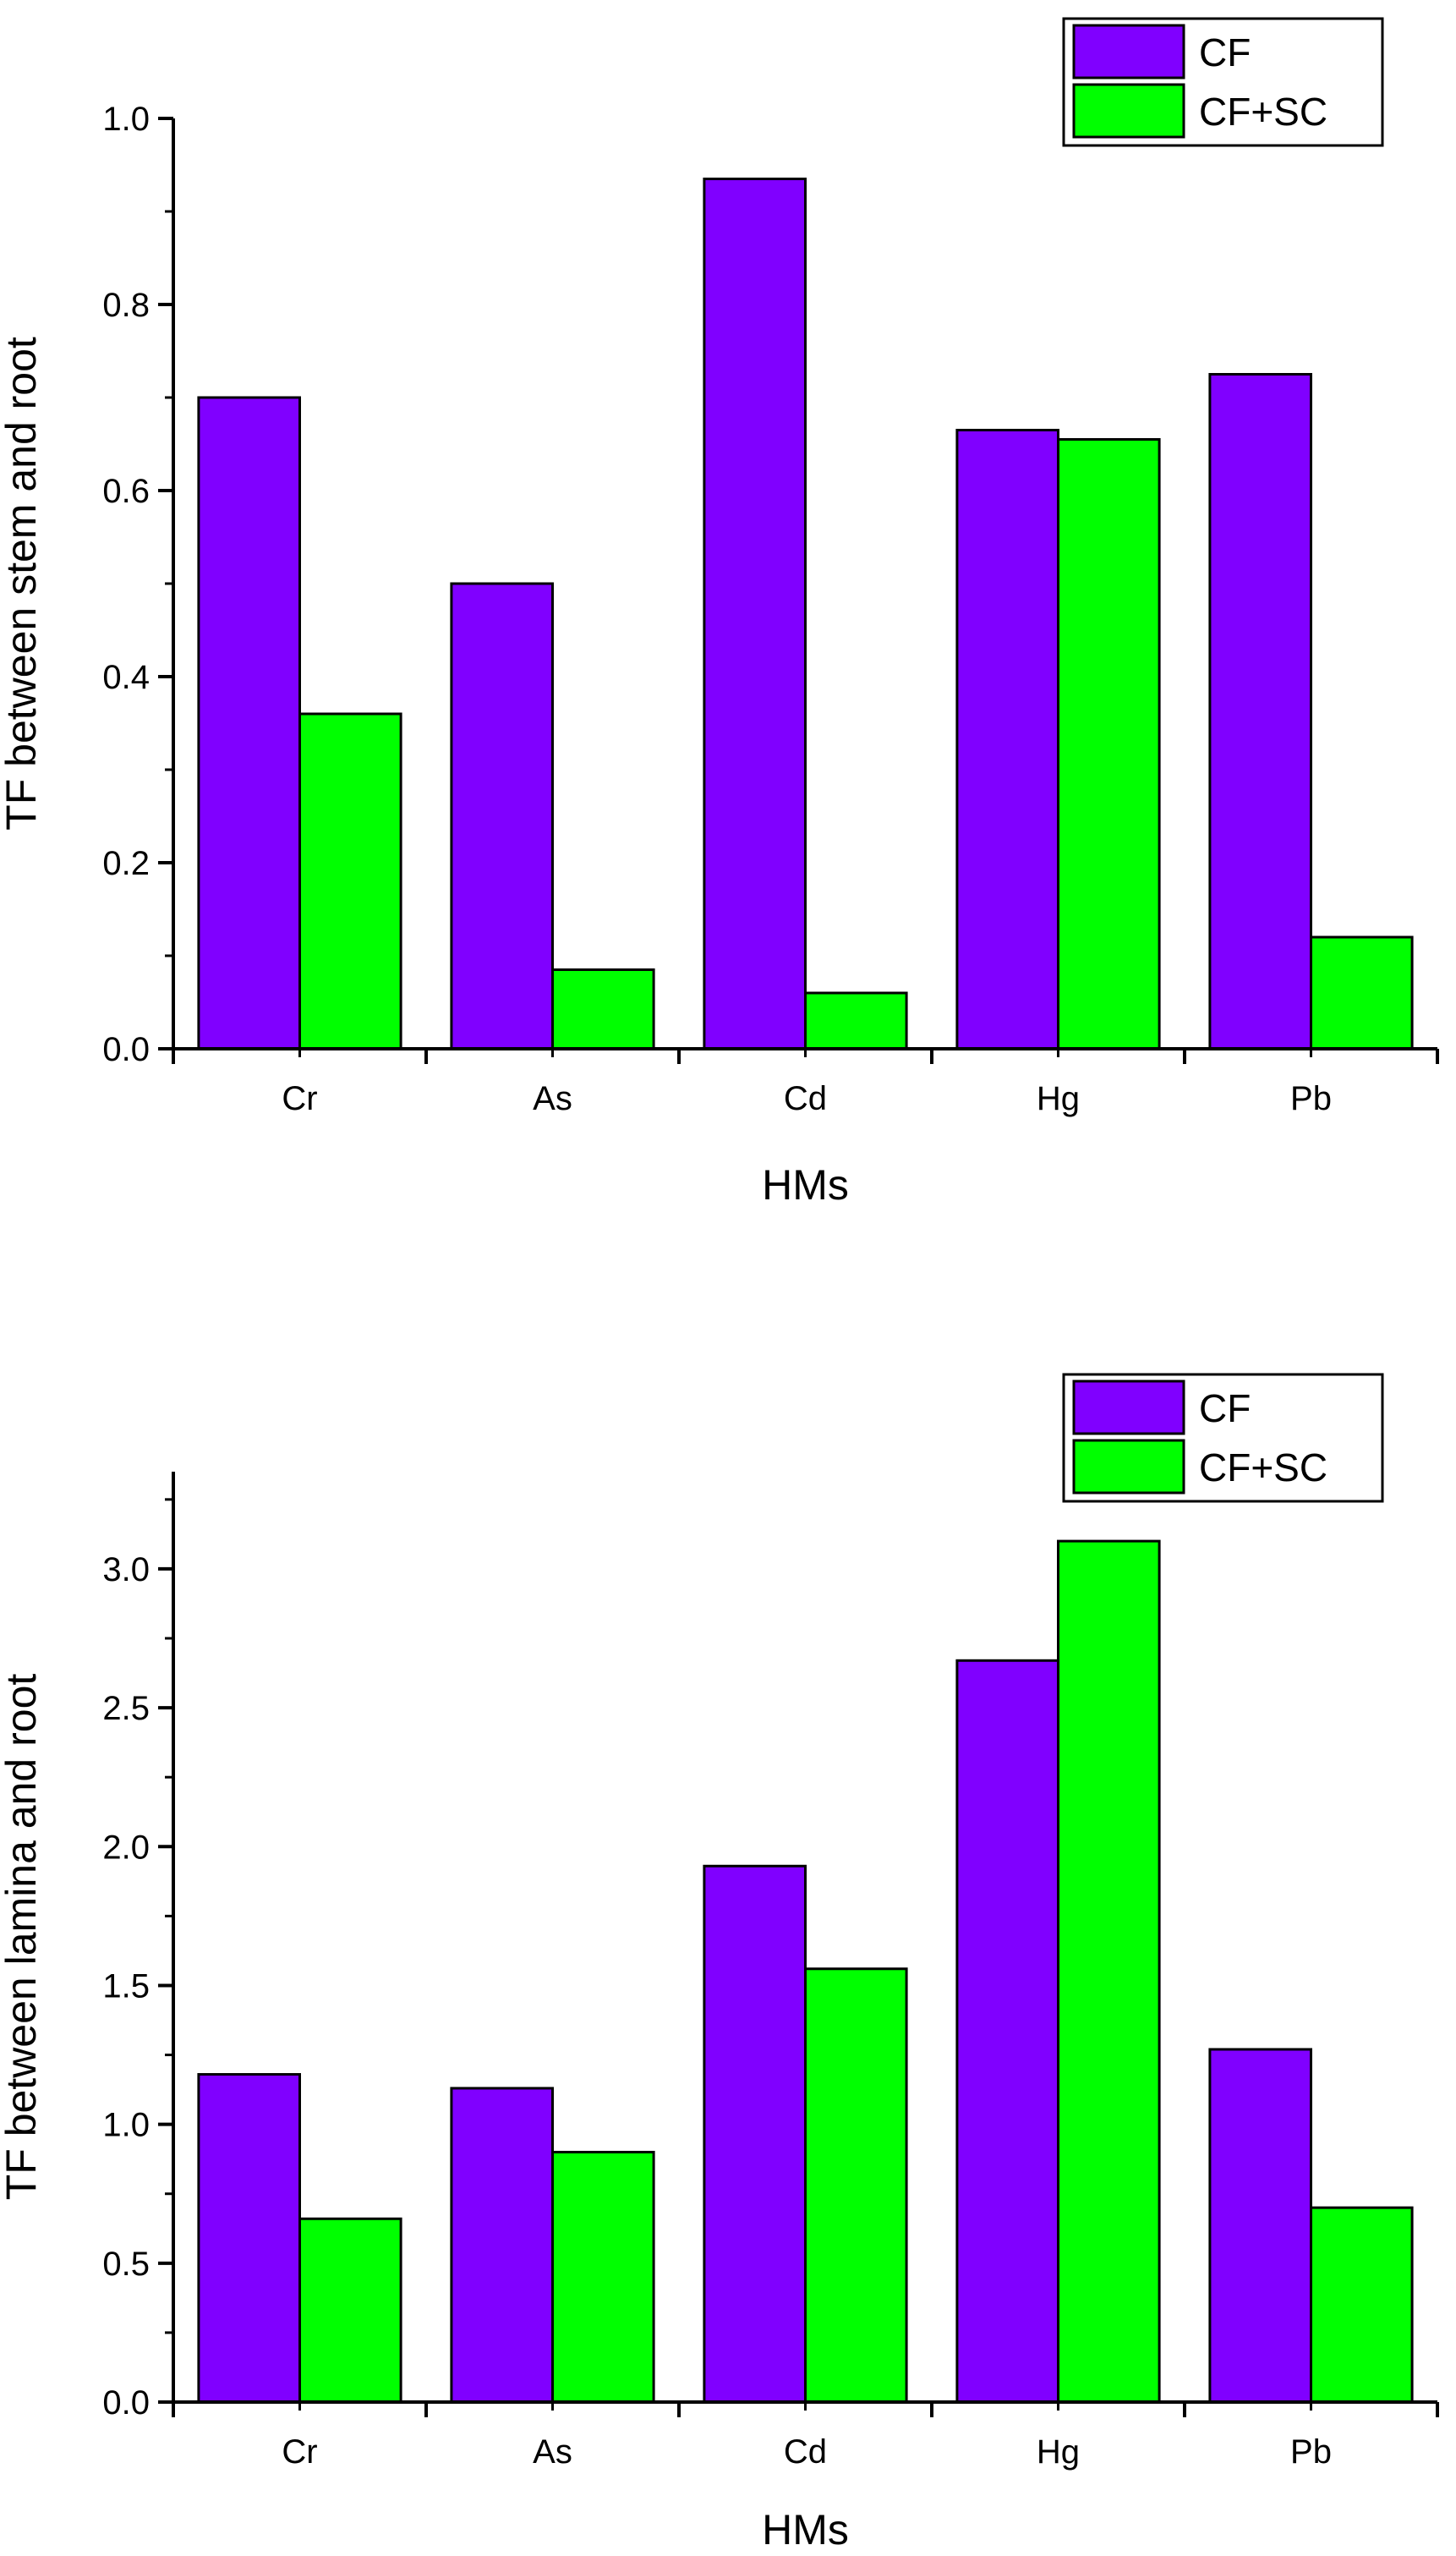 This screenshot has width=1456, height=2556. Describe the element at coordinates (126, 1847) in the screenshot. I see `y-tick-label: 2.0` at that location.